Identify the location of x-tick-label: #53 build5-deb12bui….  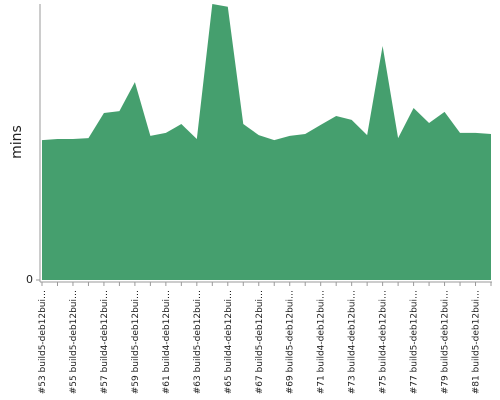
(43, 342).